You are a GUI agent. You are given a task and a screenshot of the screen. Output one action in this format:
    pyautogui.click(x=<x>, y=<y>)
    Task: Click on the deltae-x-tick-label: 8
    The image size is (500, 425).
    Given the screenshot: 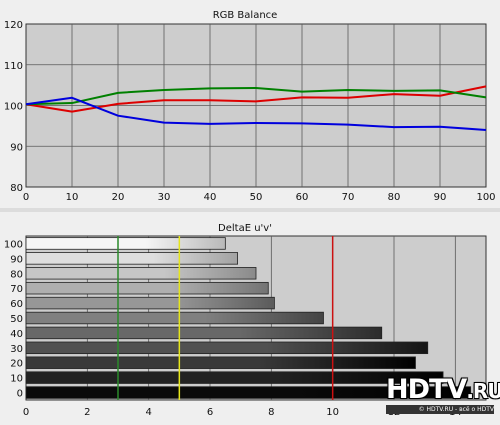 What is the action you would take?
    pyautogui.click(x=271, y=412)
    